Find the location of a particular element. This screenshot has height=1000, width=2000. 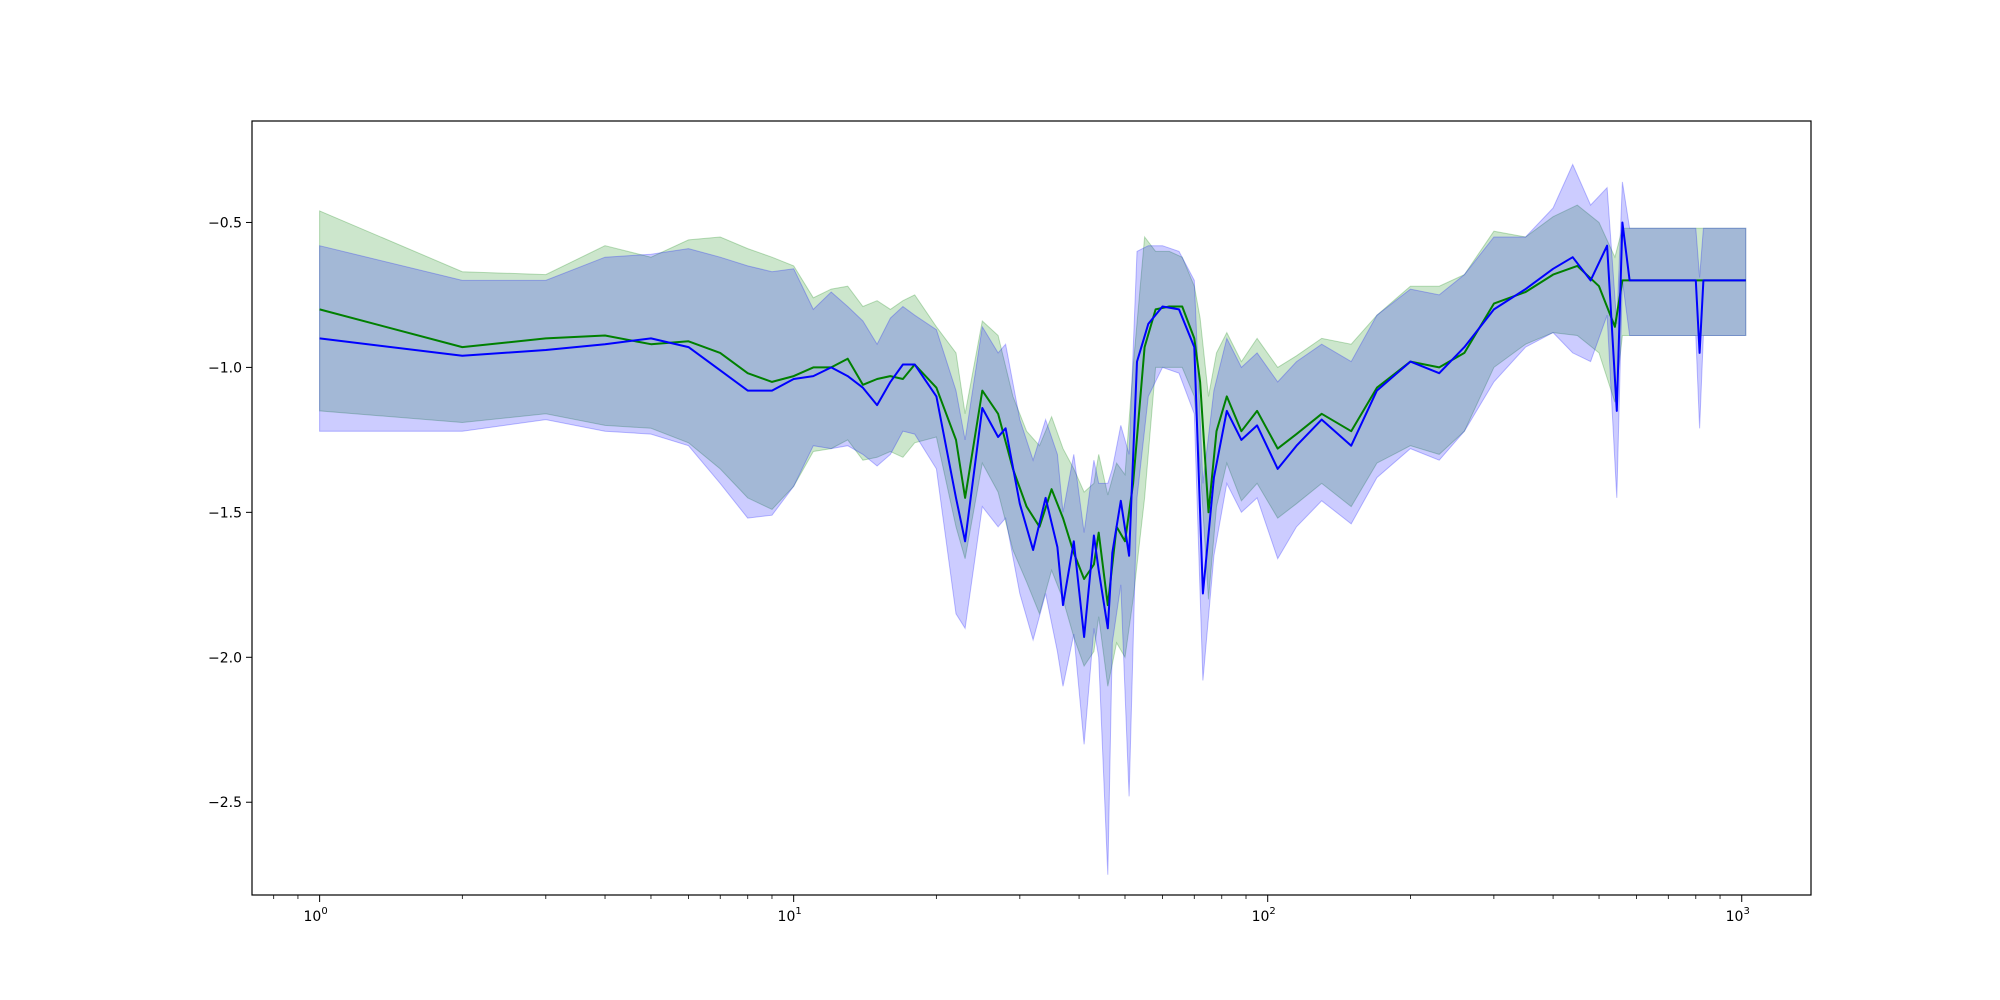

x-tick-label: 10¹ is located at coordinates (790, 915).